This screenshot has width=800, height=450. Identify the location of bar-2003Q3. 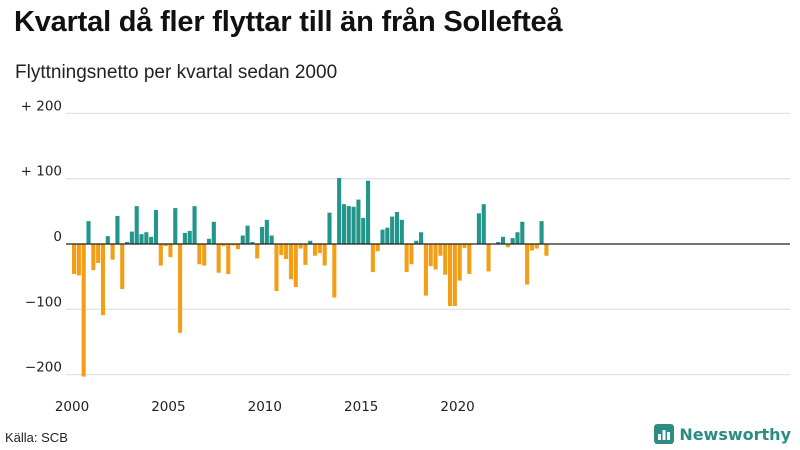
(141, 239).